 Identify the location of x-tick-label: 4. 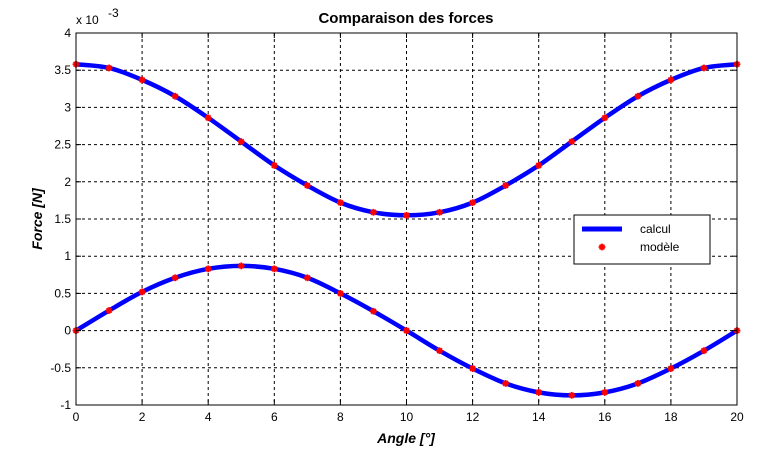
(208, 417).